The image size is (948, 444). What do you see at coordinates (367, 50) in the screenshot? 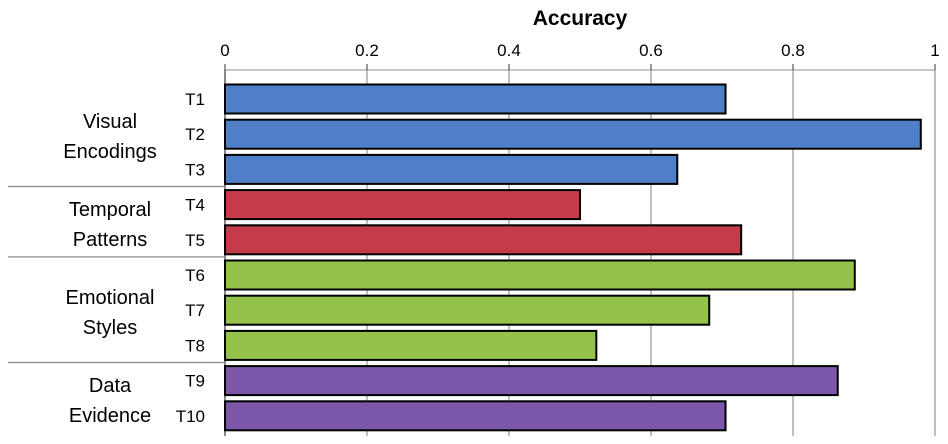
I see `x-tick-label: 0.2` at bounding box center [367, 50].